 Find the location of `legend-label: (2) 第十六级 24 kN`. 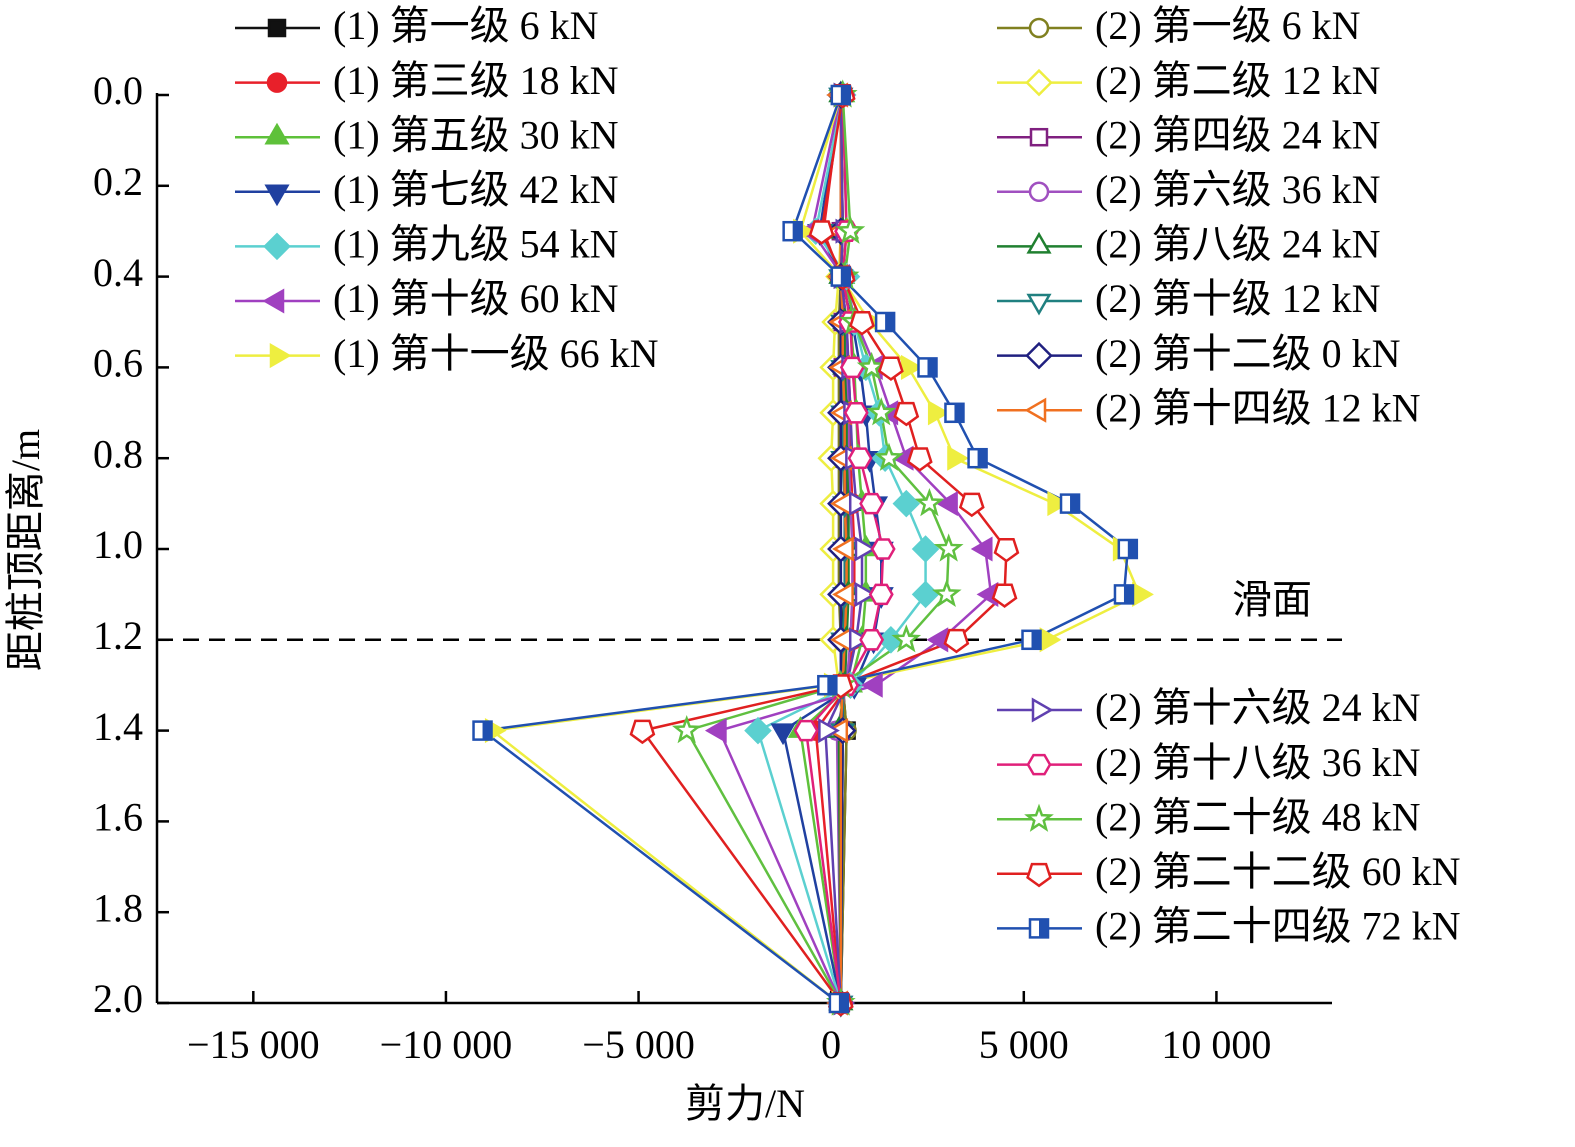

legend-label: (2) 第十六级 24 kN is located at coordinates (1258, 707).